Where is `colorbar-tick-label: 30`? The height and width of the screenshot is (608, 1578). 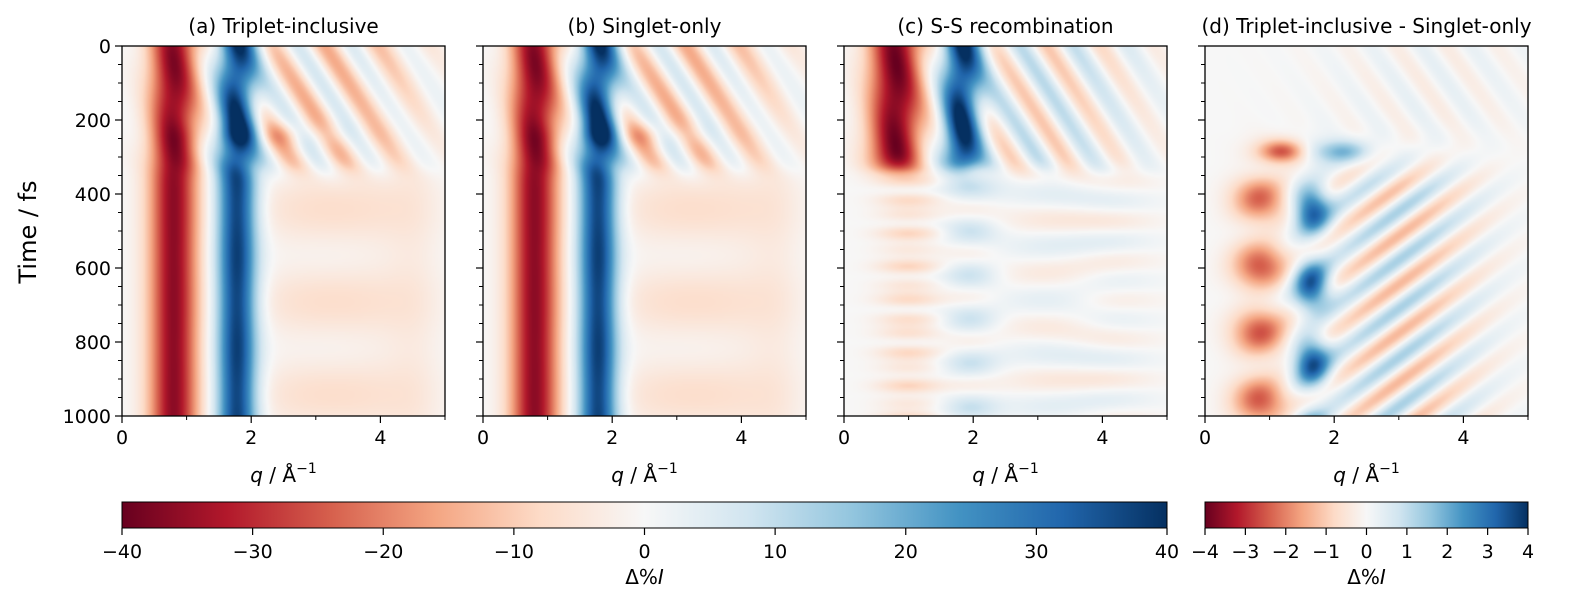
colorbar-tick-label: 30 is located at coordinates (1036, 552).